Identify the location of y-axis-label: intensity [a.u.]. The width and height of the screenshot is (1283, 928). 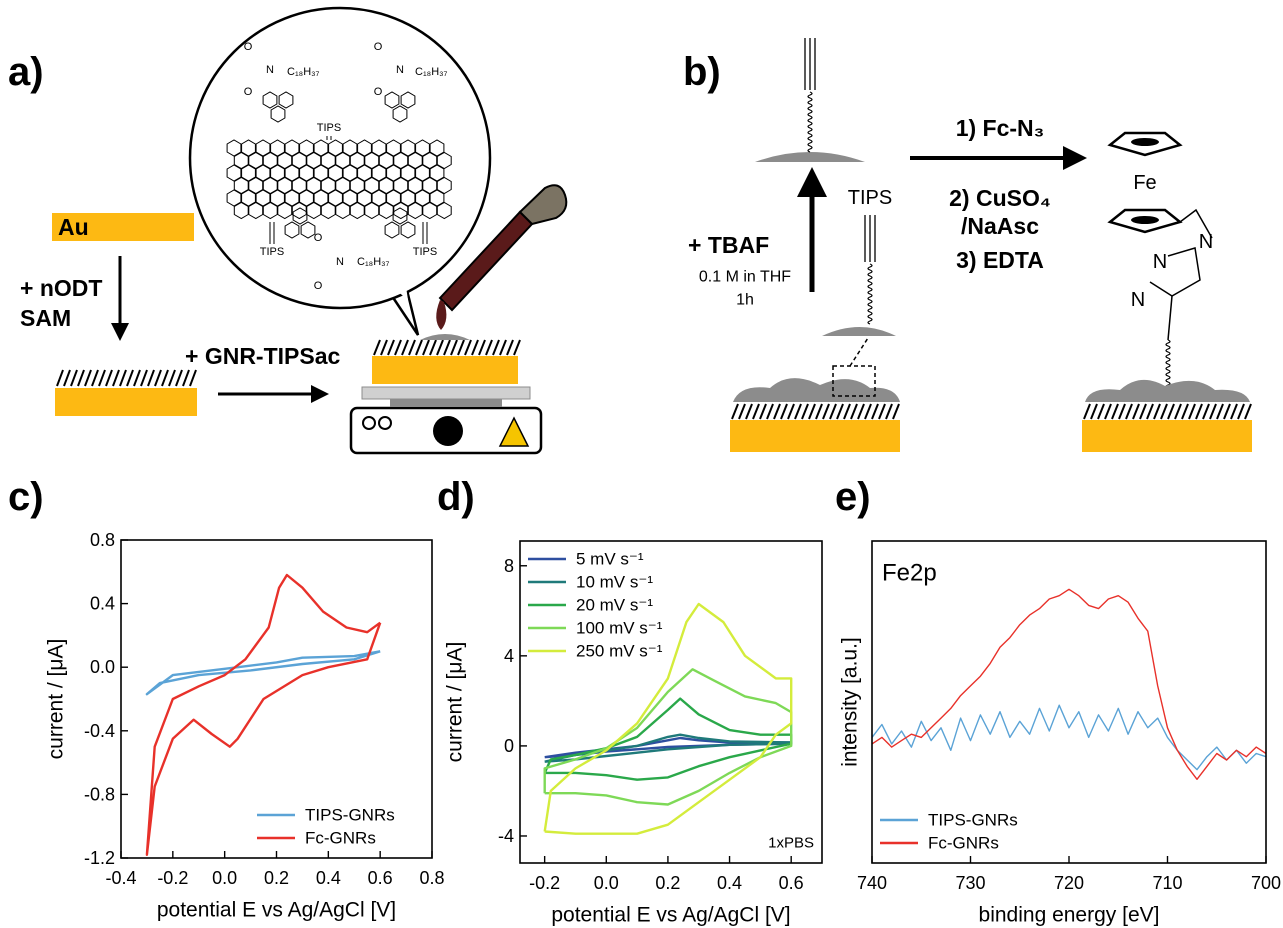
(850, 702).